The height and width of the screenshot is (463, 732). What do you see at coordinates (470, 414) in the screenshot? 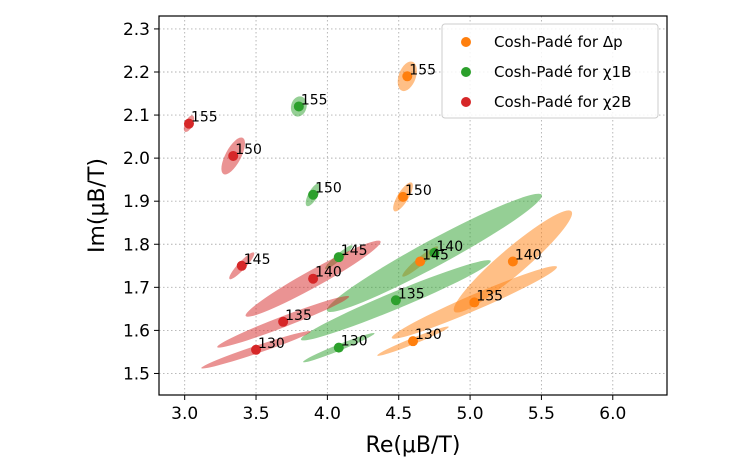
I see `x-tick-label: 5.0` at bounding box center [470, 414].